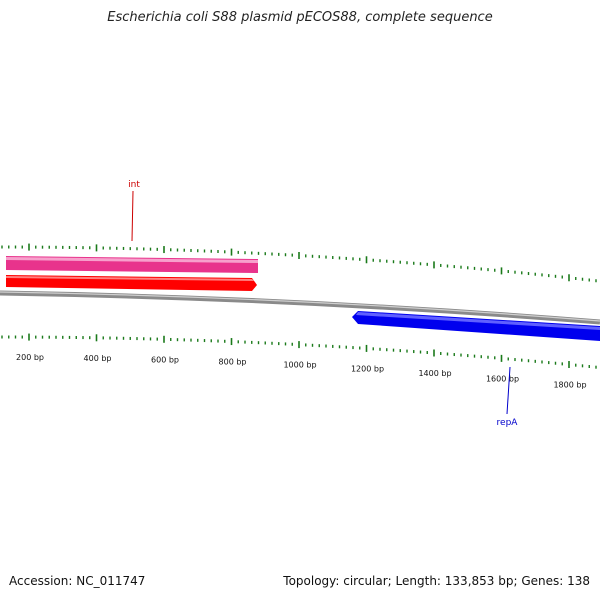 This screenshot has height=600, width=600. What do you see at coordinates (508, 423) in the screenshot?
I see `repA-gene-label: repA` at bounding box center [508, 423].